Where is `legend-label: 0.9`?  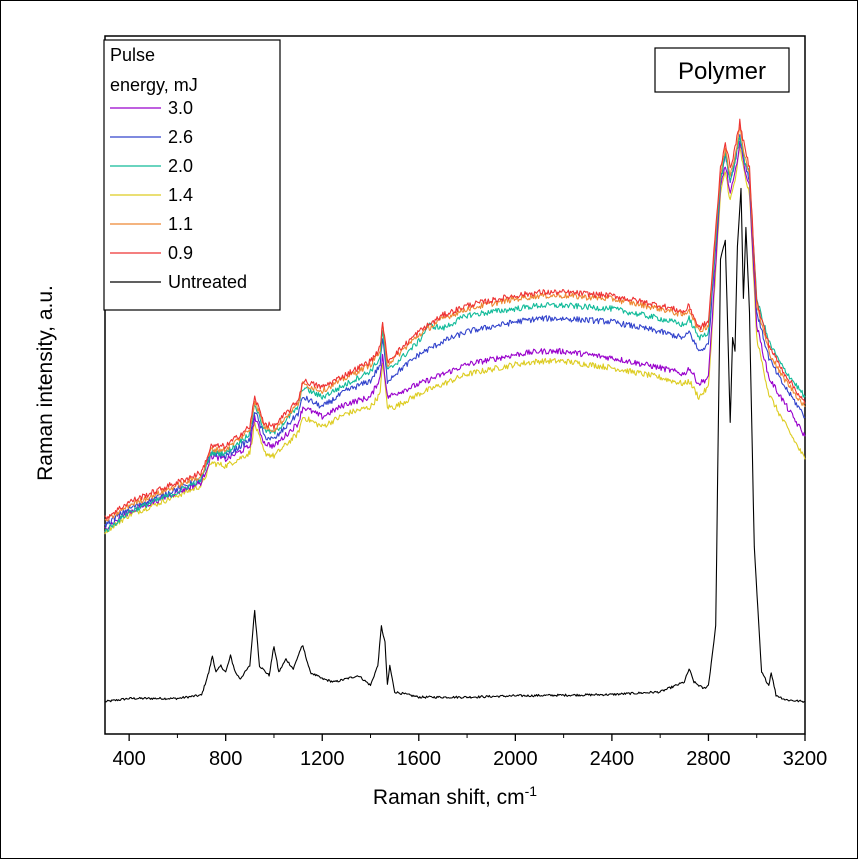
legend-label: 0.9 is located at coordinates (180, 253).